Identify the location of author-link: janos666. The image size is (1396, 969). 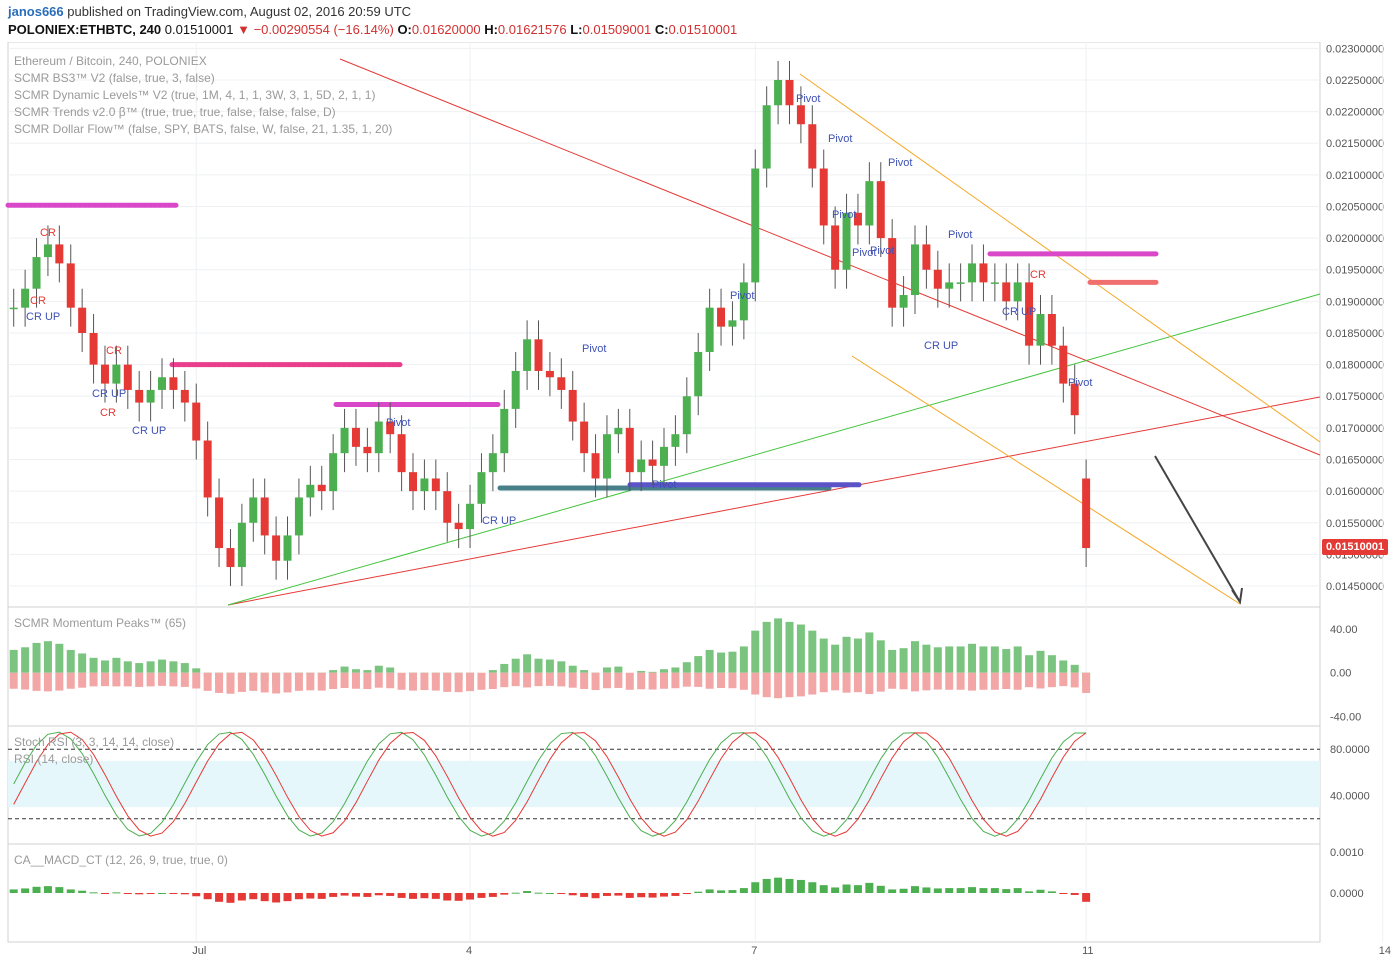
(36, 11).